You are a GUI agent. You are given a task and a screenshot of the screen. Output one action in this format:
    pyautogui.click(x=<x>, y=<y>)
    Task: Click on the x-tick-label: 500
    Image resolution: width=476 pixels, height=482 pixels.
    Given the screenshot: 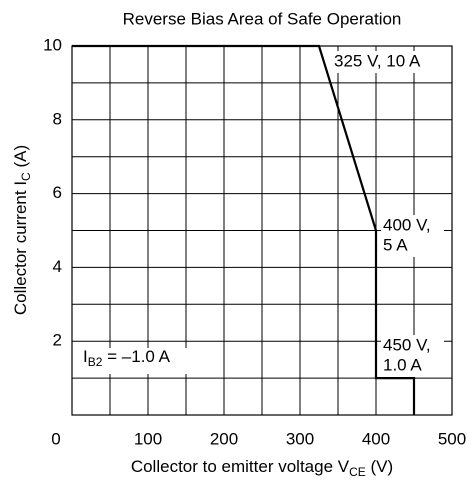 What is the action you would take?
    pyautogui.click(x=452, y=438)
    